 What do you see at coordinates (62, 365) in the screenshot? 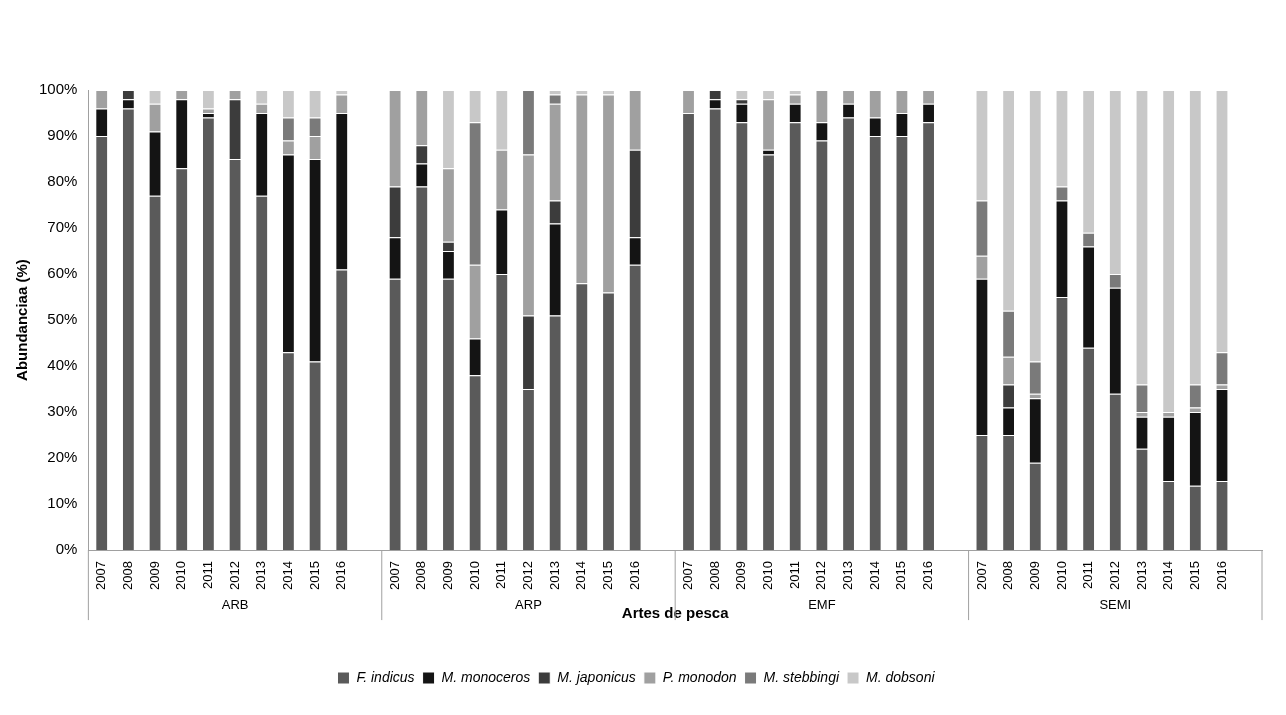
I see `y-tick-label: 40%` at bounding box center [62, 365].